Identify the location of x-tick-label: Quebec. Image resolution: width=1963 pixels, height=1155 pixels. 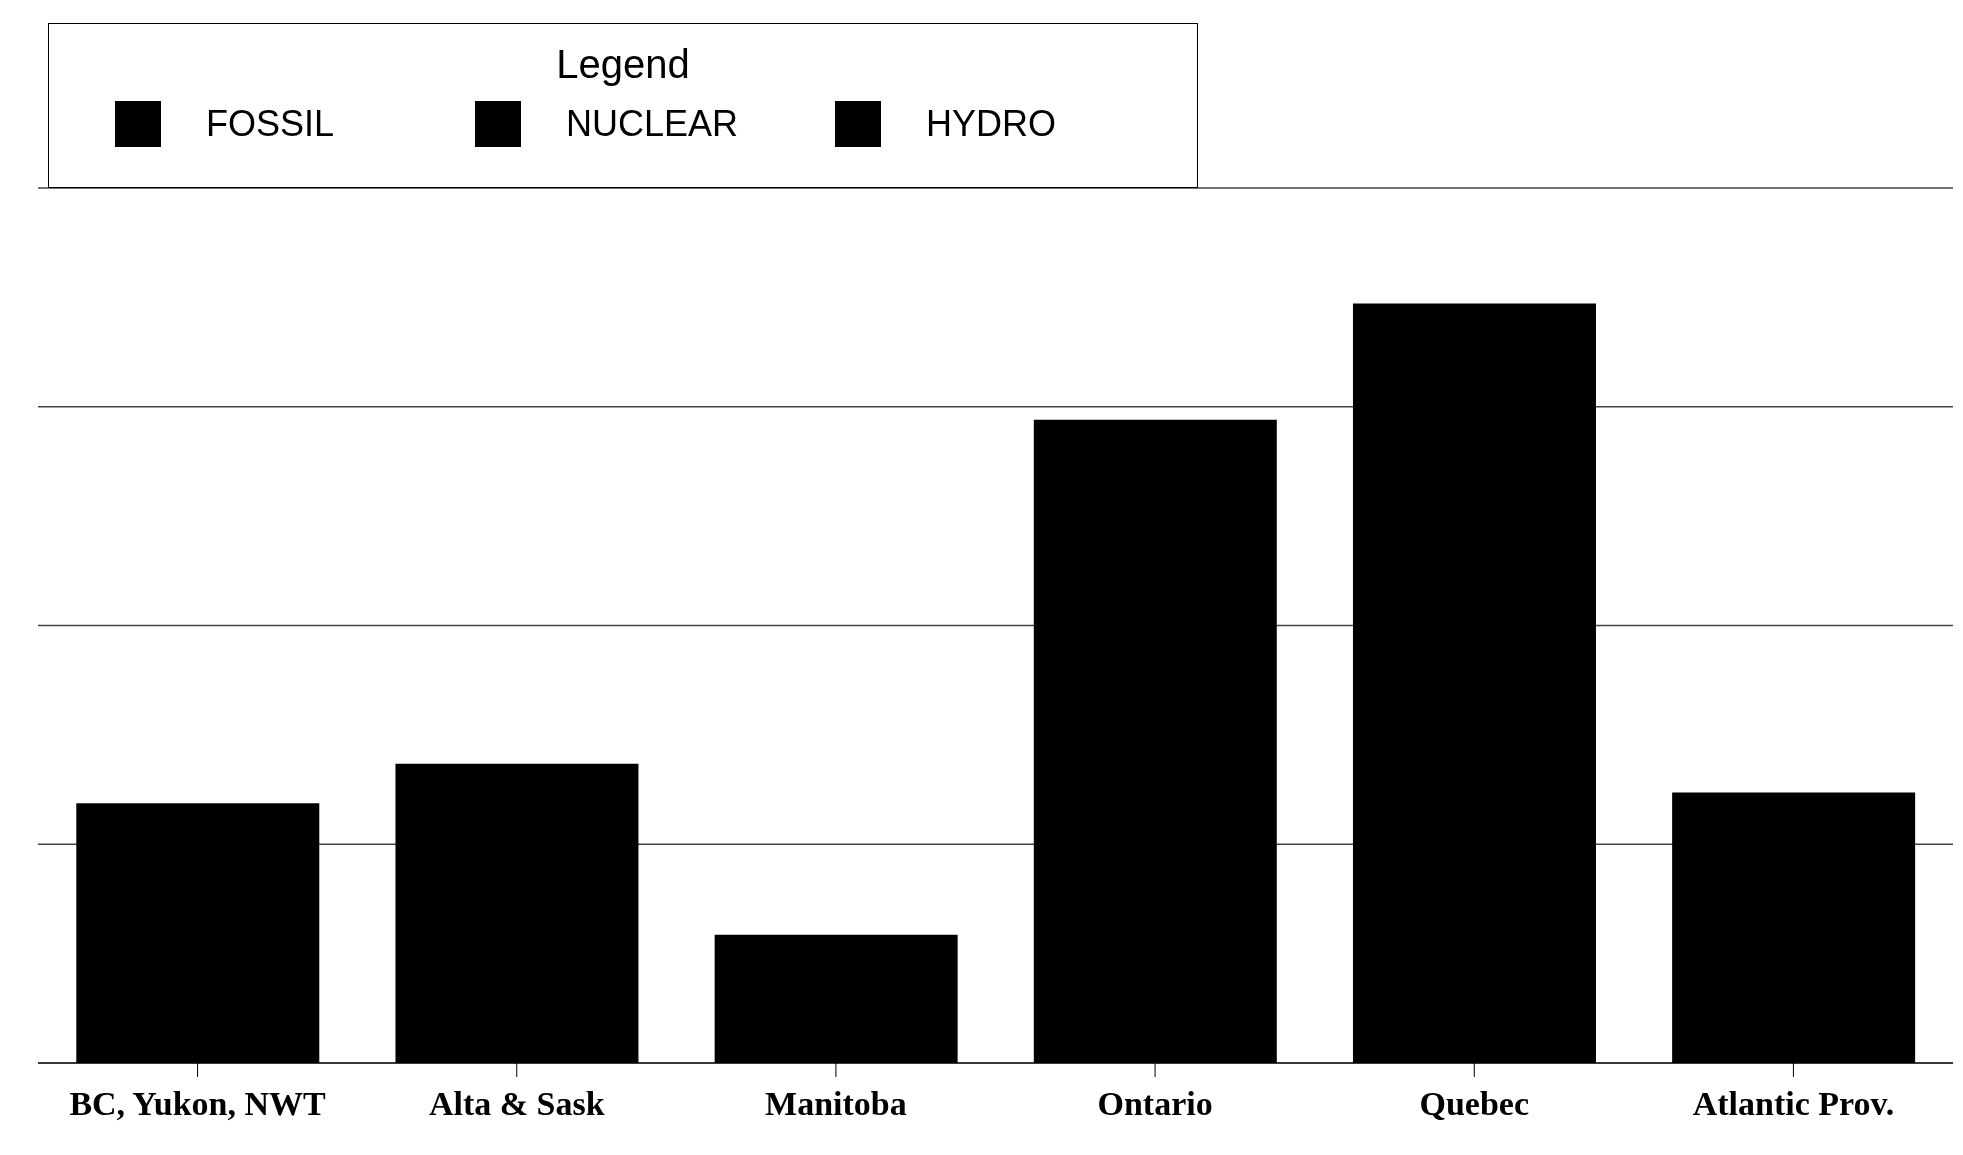
(1474, 1104).